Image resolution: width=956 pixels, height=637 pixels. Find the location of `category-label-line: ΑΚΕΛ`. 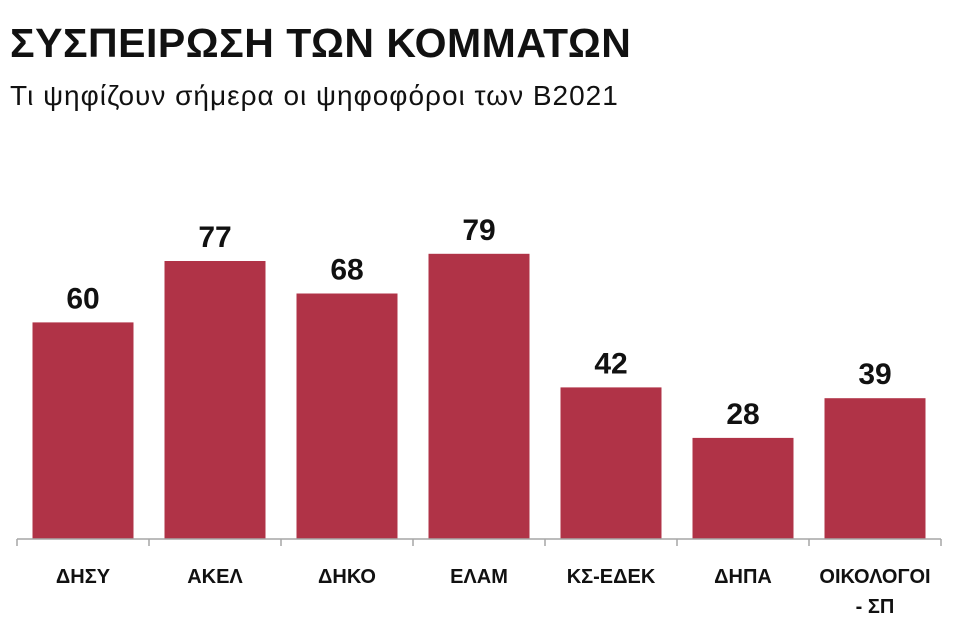

category-label-line: ΑΚΕΛ is located at coordinates (215, 577).